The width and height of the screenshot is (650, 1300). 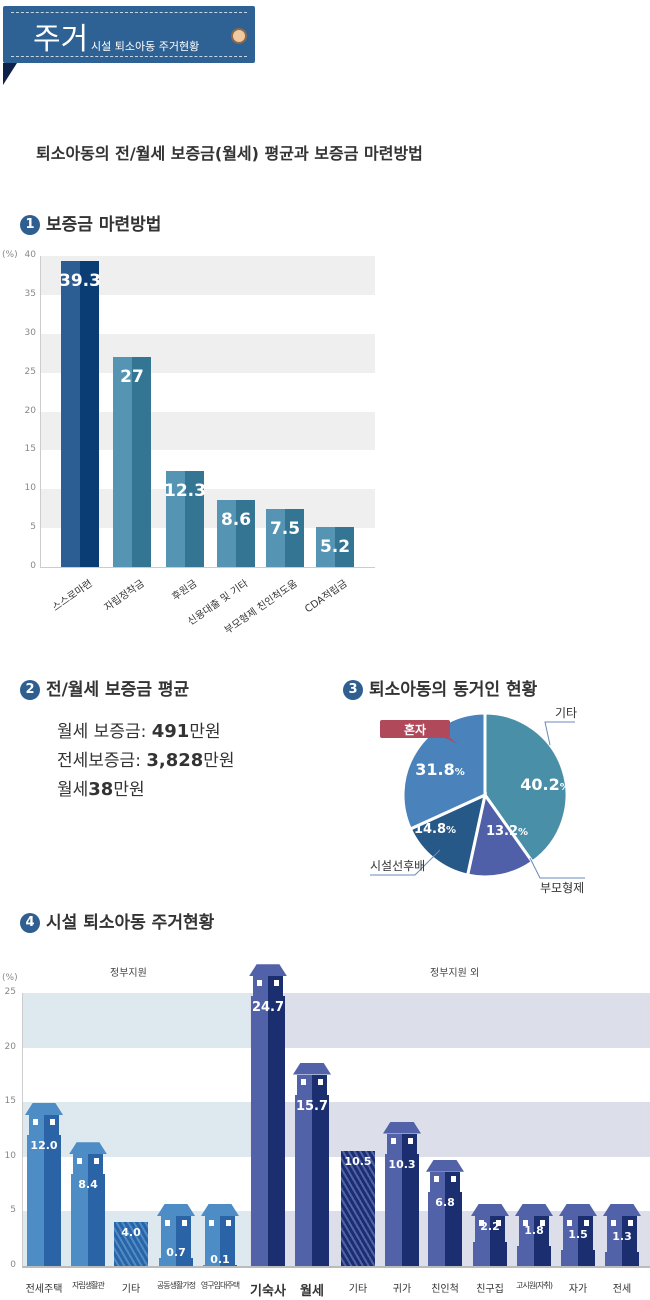 What do you see at coordinates (490, 1289) in the screenshot?
I see `x-tick-label: 친구집` at bounding box center [490, 1289].